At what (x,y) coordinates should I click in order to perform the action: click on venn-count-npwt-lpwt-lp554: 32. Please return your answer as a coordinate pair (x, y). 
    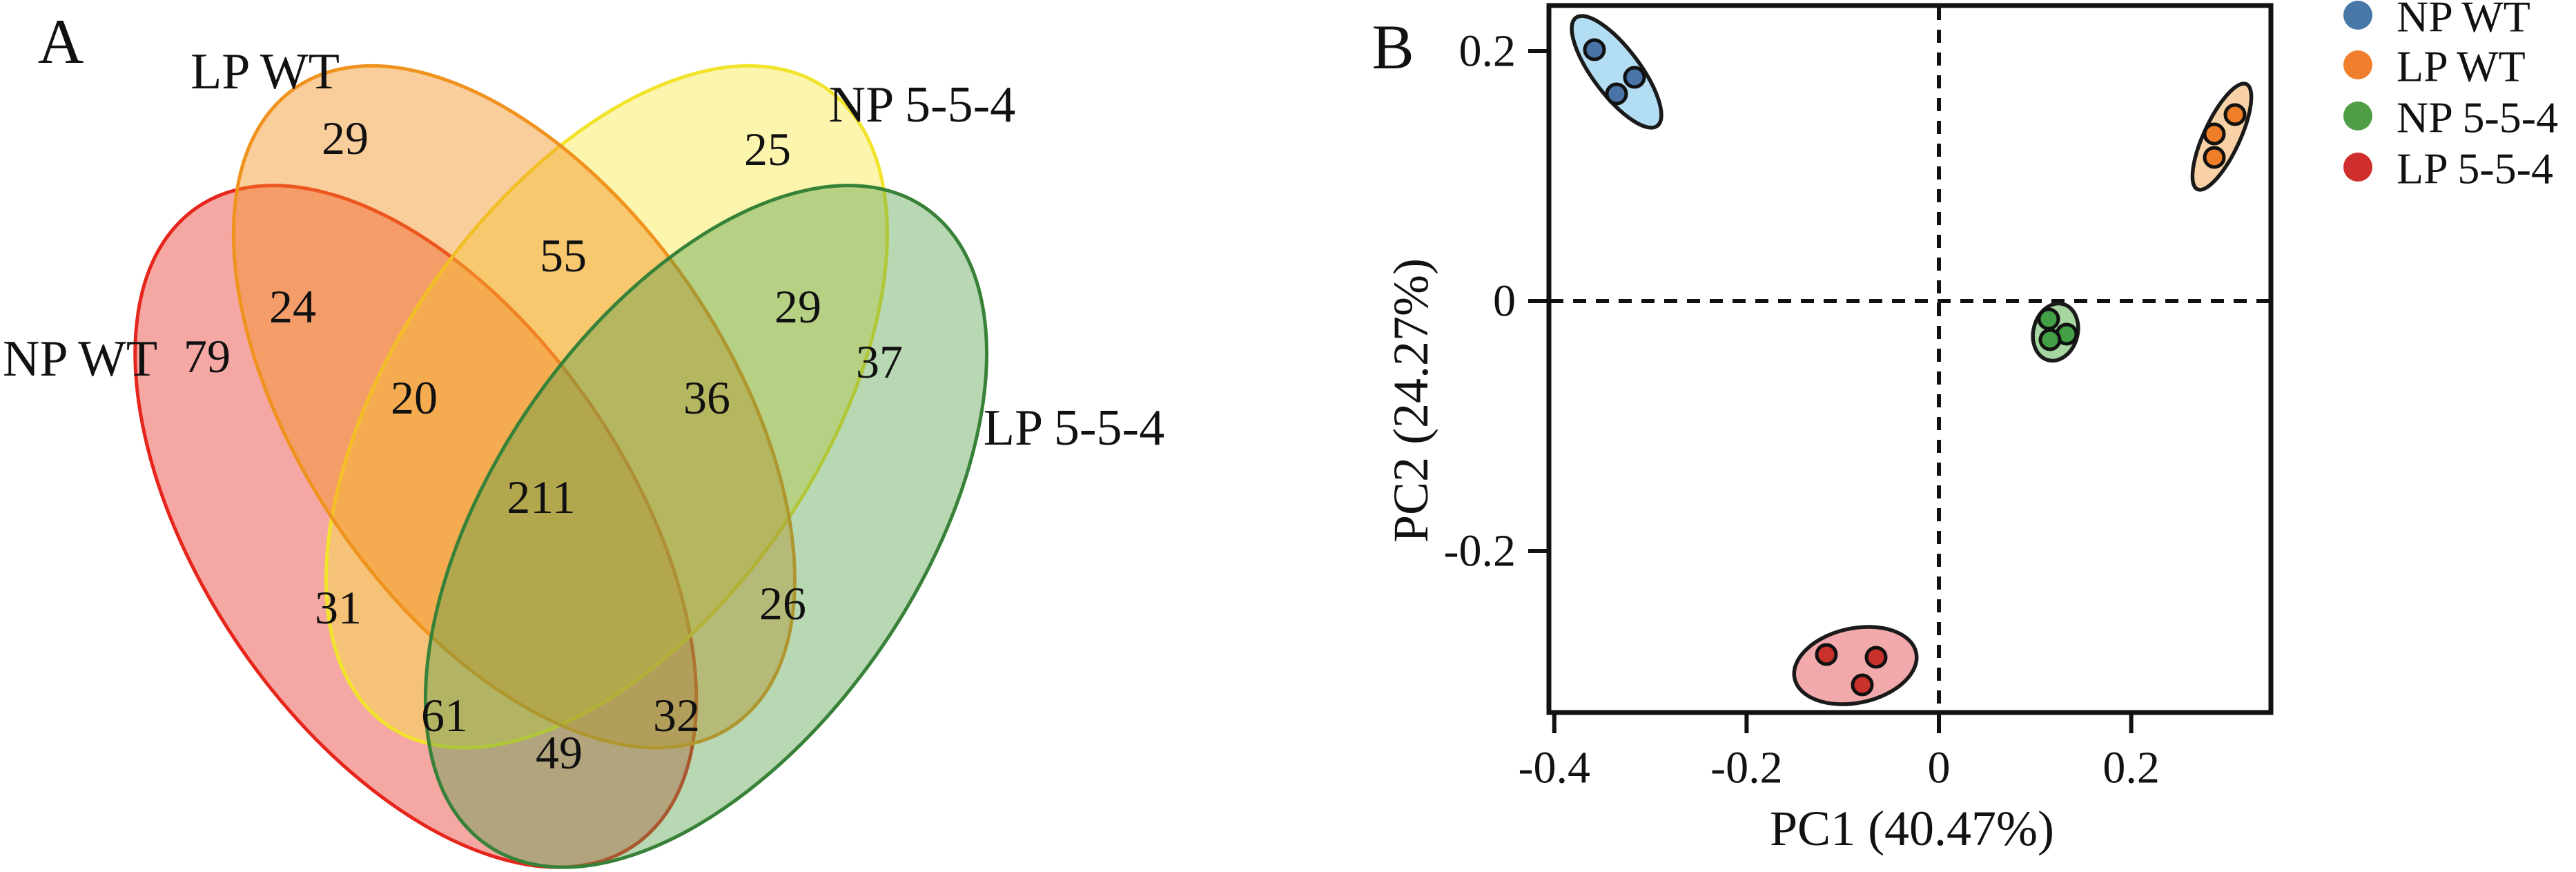
    Looking at the image, I should click on (676, 716).